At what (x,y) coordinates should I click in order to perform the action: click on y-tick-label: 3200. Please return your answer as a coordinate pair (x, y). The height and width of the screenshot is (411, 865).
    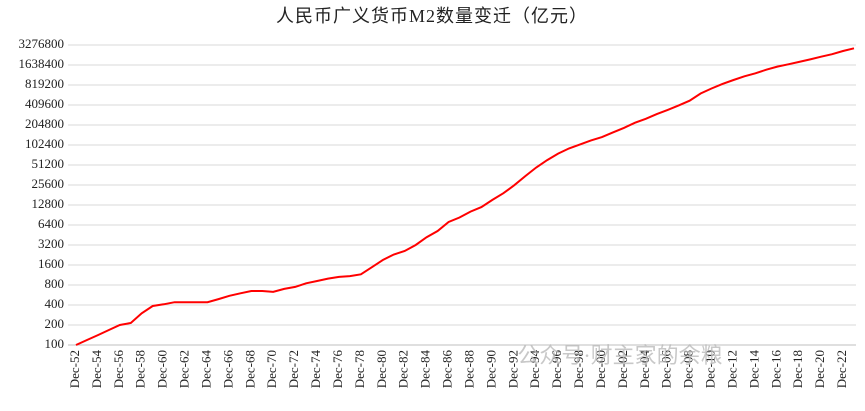
    Looking at the image, I should click on (51, 243).